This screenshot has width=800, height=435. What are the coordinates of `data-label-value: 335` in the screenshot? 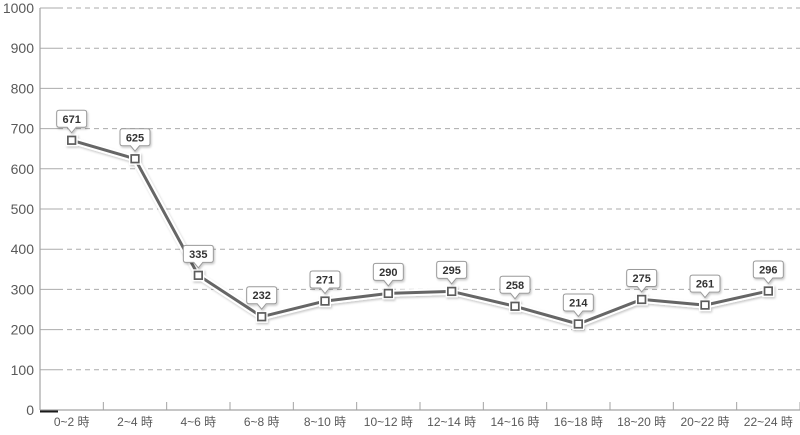 It's located at (198, 255).